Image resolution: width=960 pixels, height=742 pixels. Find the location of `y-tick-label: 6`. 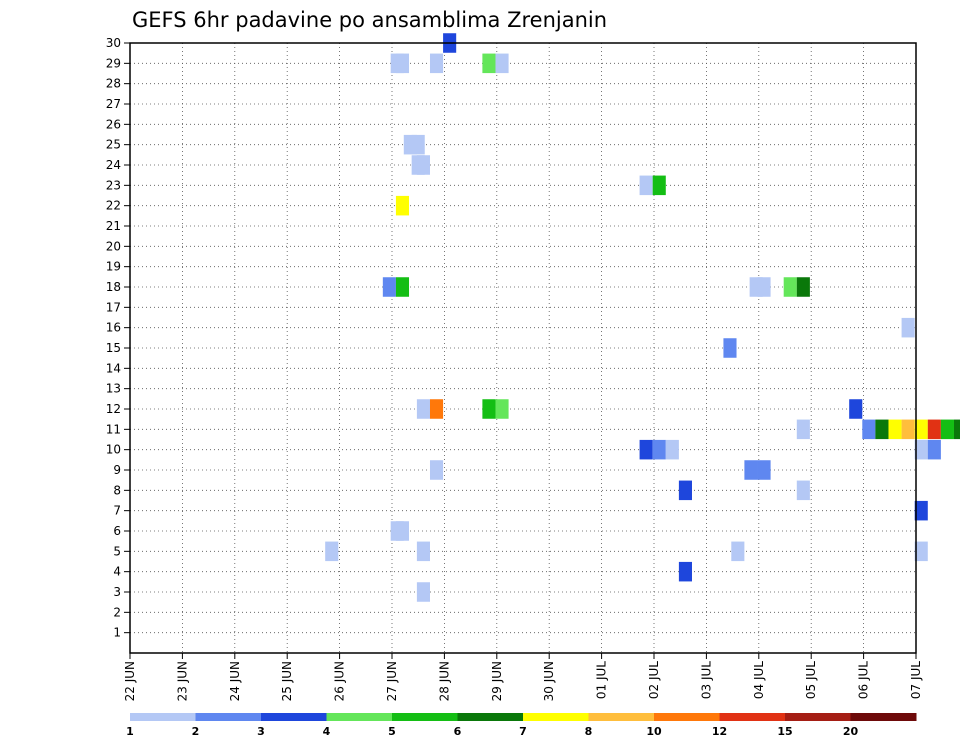

y-tick-label: 6 is located at coordinates (117, 531).